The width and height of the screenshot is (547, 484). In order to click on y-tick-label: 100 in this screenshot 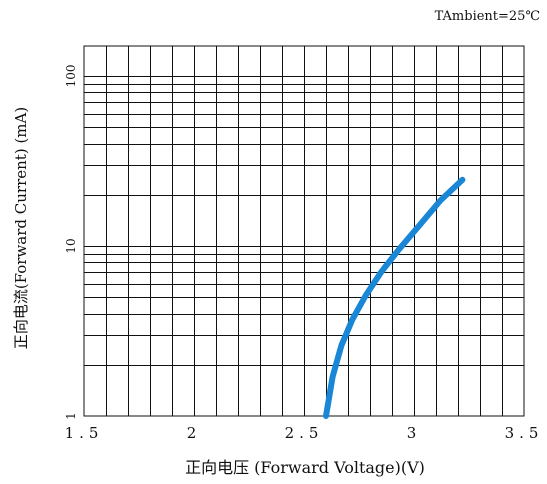, I will do `click(71, 75)`.